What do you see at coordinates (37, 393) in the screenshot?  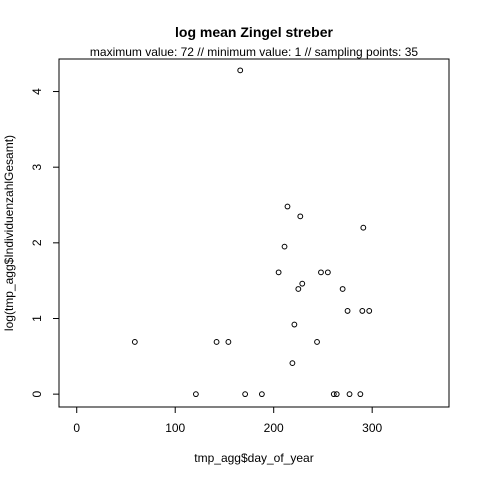 I see `y-tick-label: 0` at bounding box center [37, 393].